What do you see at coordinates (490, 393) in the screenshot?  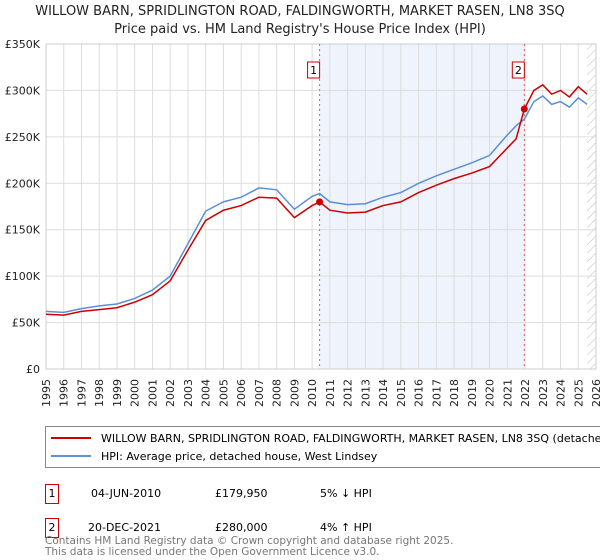 I see `x-tick-label: 2020` at bounding box center [490, 393].